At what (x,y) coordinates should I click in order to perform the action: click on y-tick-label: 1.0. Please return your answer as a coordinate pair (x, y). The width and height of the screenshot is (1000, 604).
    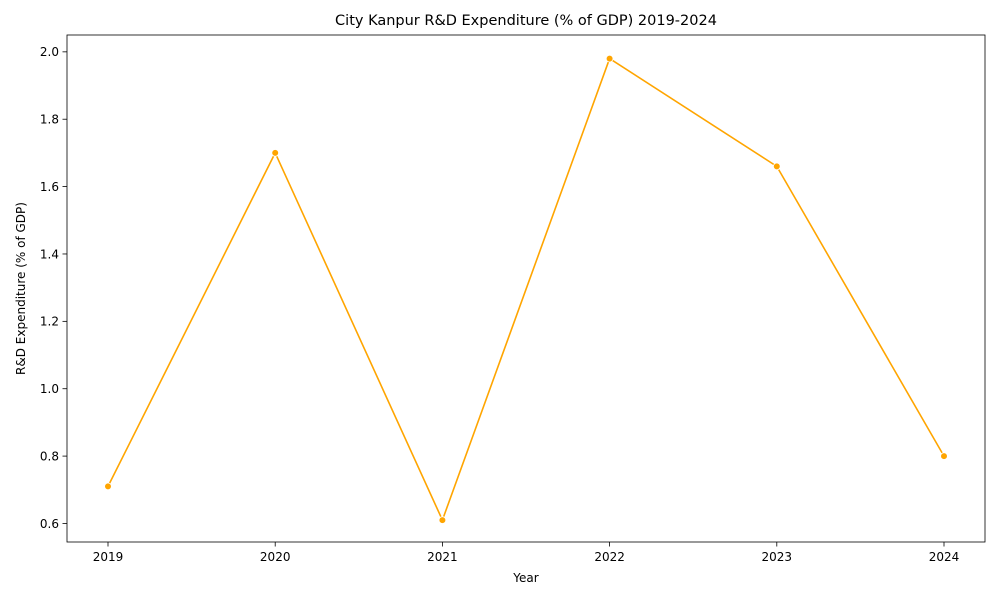
    Looking at the image, I should click on (49, 389).